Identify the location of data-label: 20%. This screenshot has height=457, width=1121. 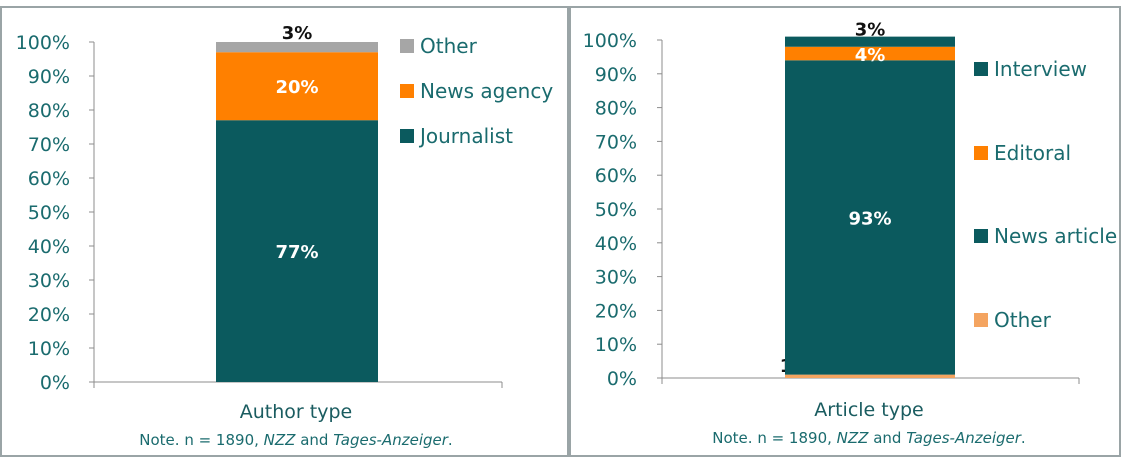
(296, 87).